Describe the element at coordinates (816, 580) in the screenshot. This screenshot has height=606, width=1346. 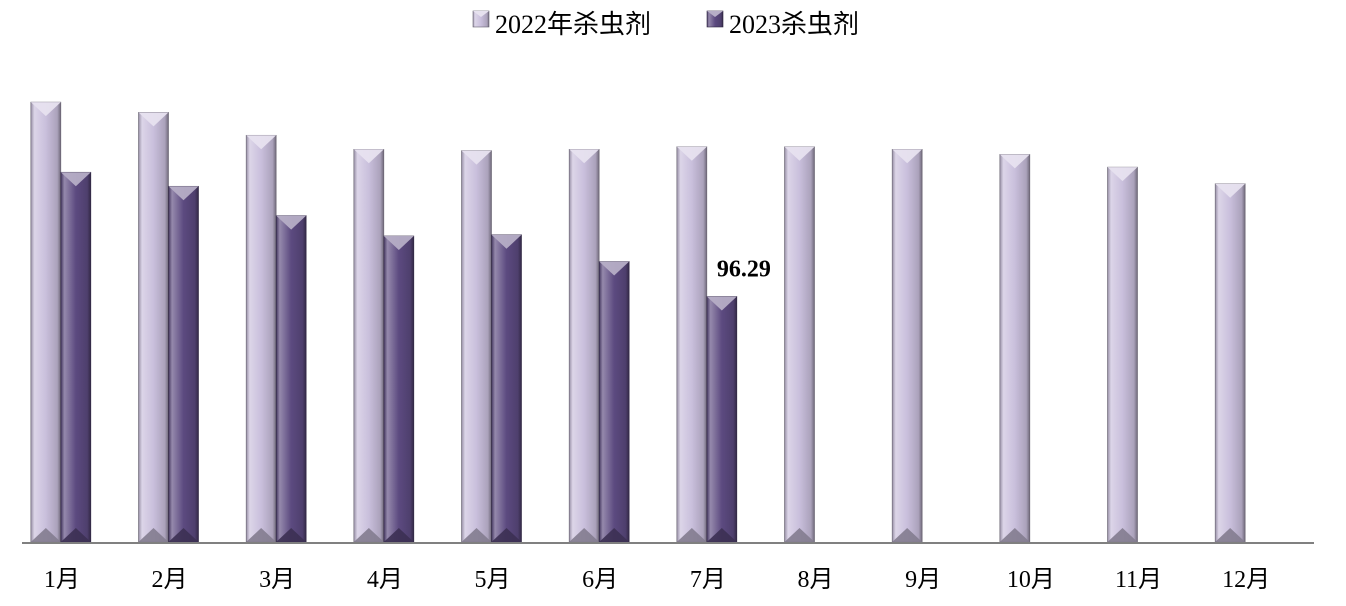
I see `x-tick-label: 8月` at that location.